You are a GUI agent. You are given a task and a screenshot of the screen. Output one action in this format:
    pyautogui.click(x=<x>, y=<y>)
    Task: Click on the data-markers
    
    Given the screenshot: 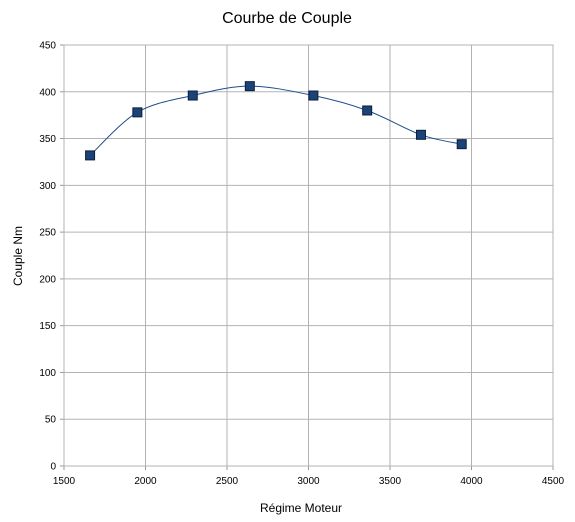 What is the action you would take?
    pyautogui.click(x=276, y=121)
    